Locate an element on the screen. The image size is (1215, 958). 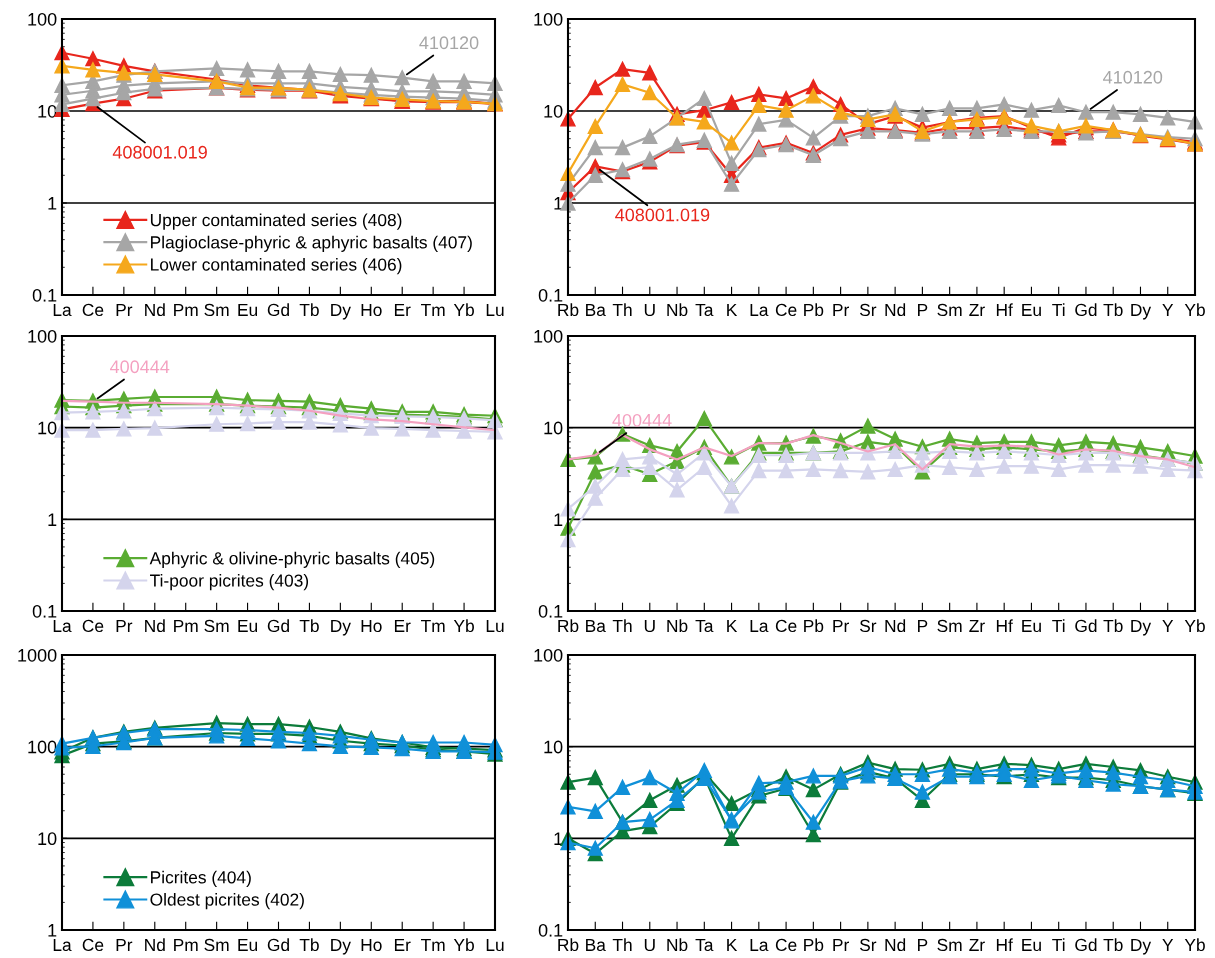
annotation: 410120 is located at coordinates (449, 43).